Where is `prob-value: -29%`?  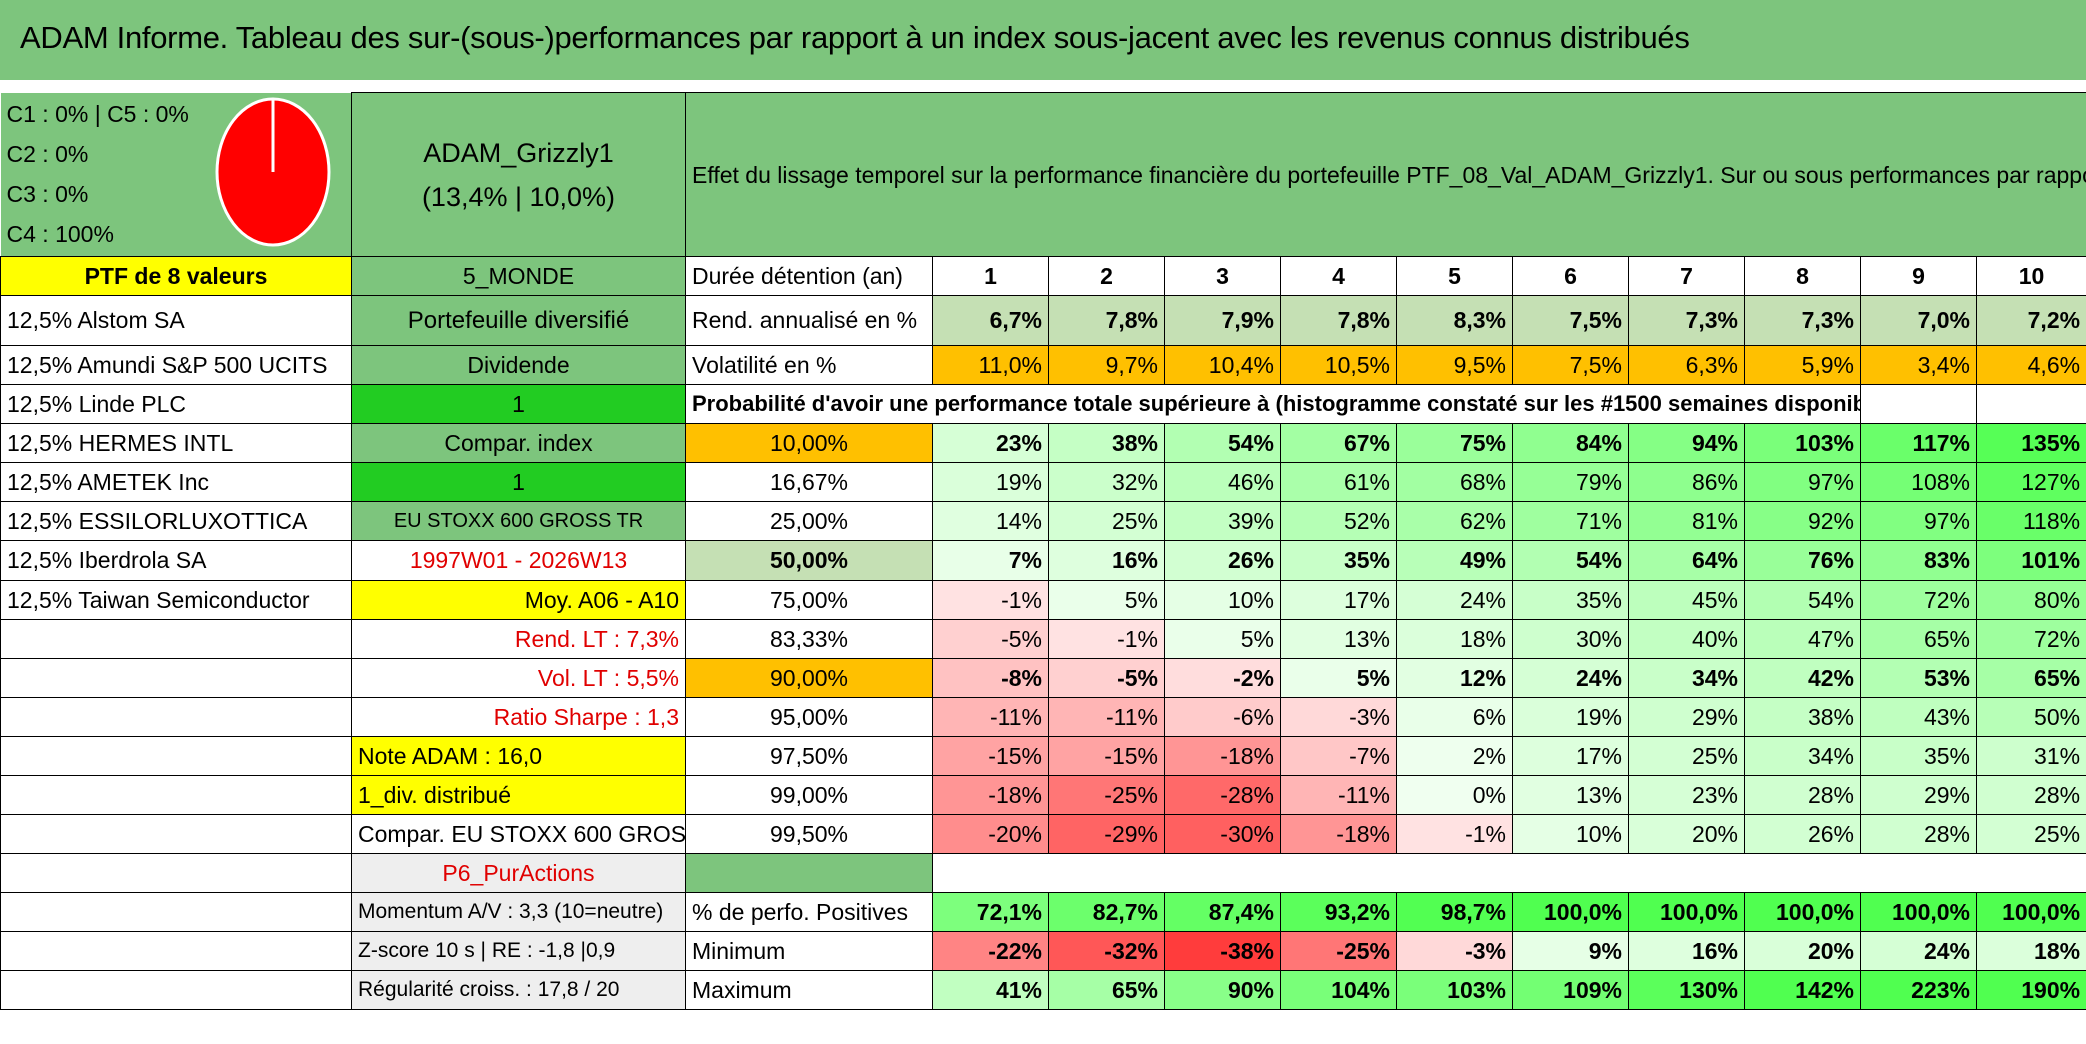 prob-value: -29% is located at coordinates (1106, 834).